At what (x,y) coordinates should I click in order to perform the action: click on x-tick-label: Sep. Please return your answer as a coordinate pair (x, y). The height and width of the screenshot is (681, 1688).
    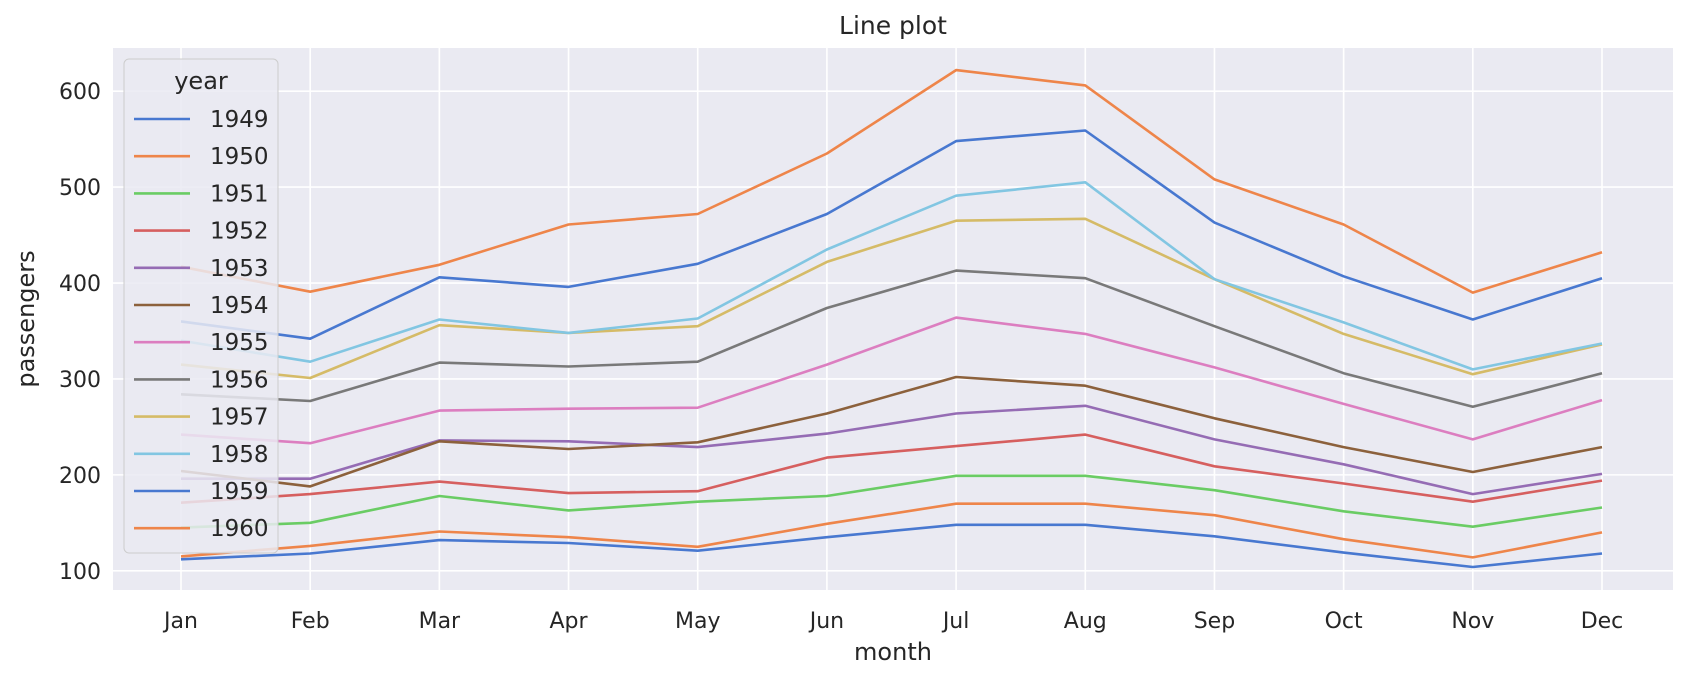
    Looking at the image, I should click on (1214, 621).